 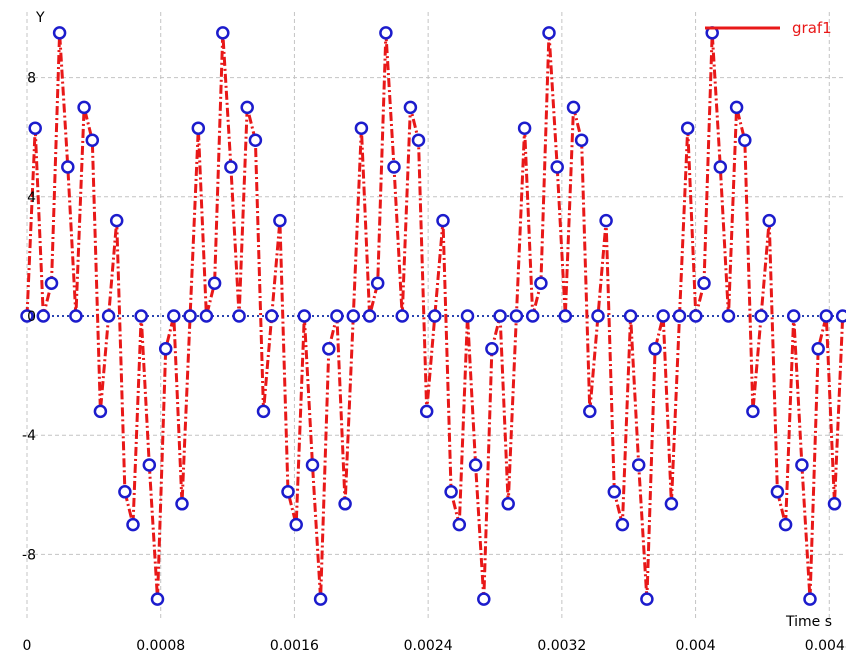 I want to click on x-tick-0: 0, so click(x=27, y=646).